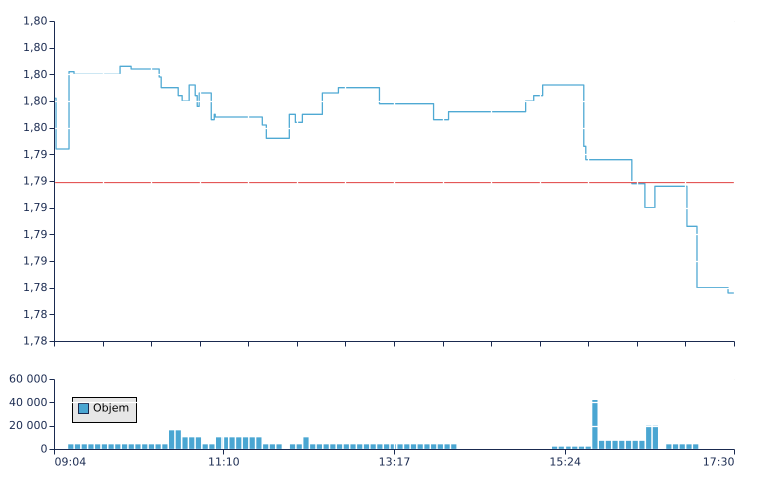 The height and width of the screenshot is (490, 780). Describe the element at coordinates (394, 462) in the screenshot. I see `x-tick-label: 13:17` at that location.